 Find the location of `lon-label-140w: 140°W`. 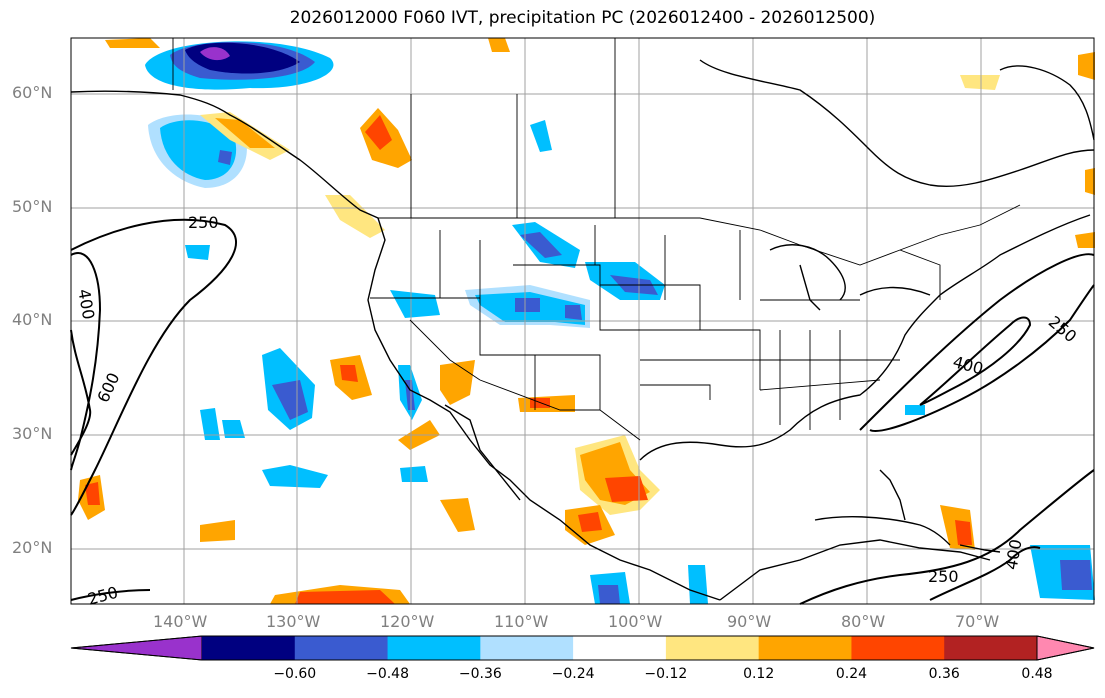

lon-label-140w: 140°W is located at coordinates (180, 621).